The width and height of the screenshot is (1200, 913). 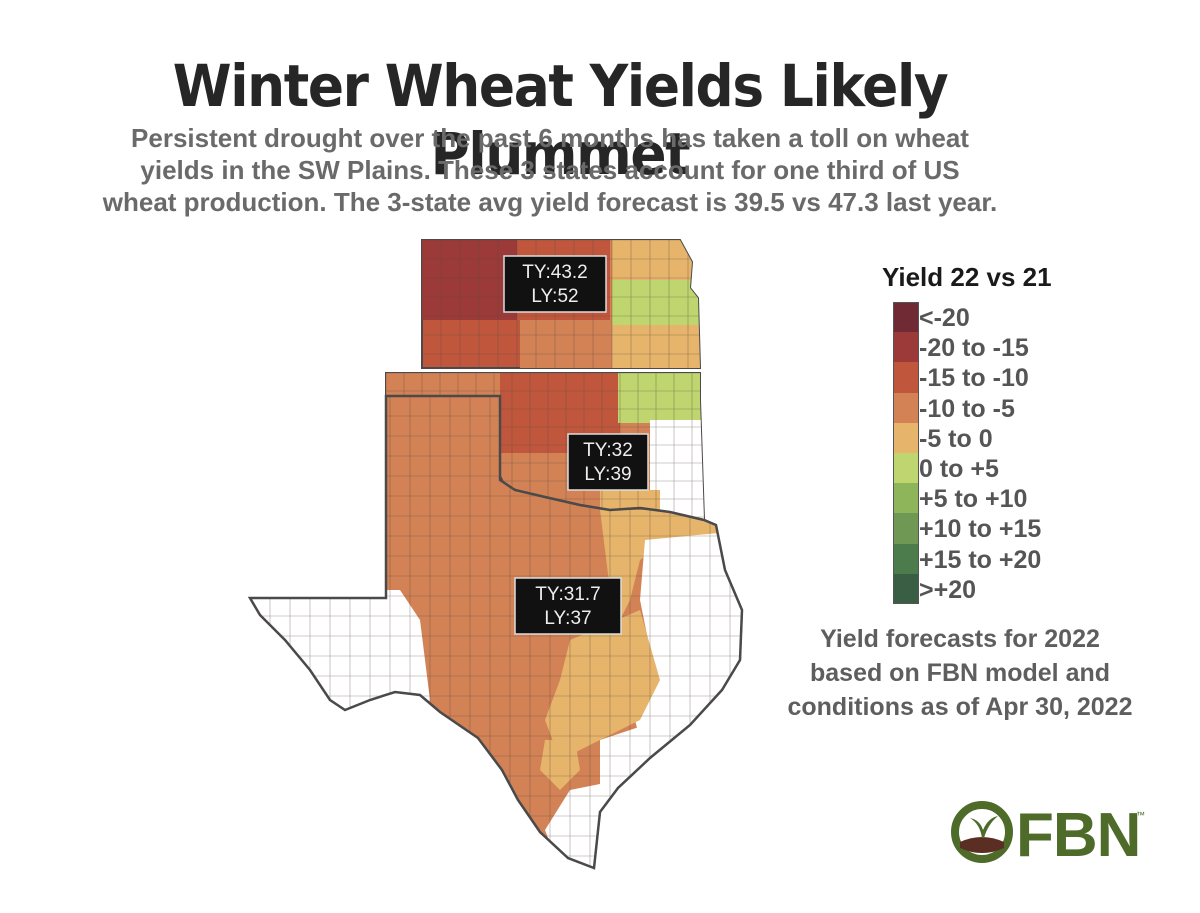 I want to click on texas-ly: LY:37, so click(x=567, y=618).